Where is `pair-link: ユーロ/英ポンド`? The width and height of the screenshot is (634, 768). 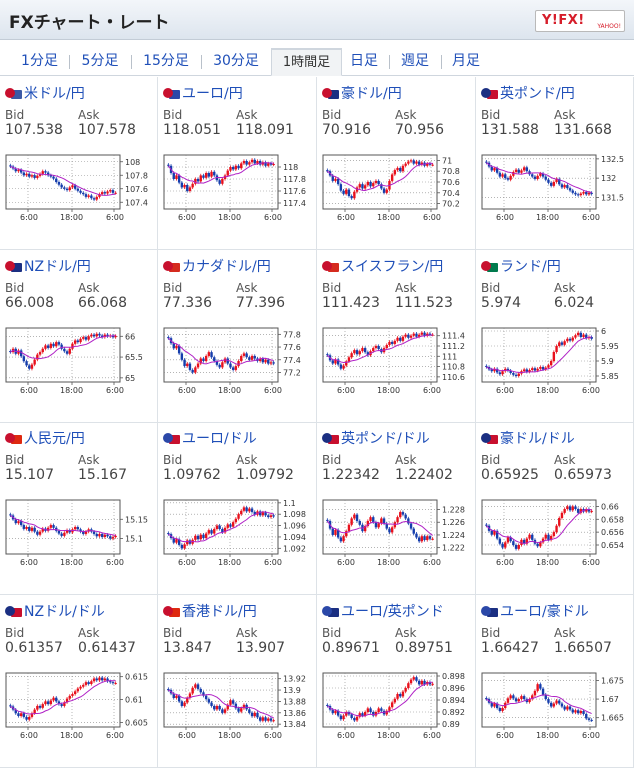 pair-link: ユーロ/英ポンド is located at coordinates (383, 611).